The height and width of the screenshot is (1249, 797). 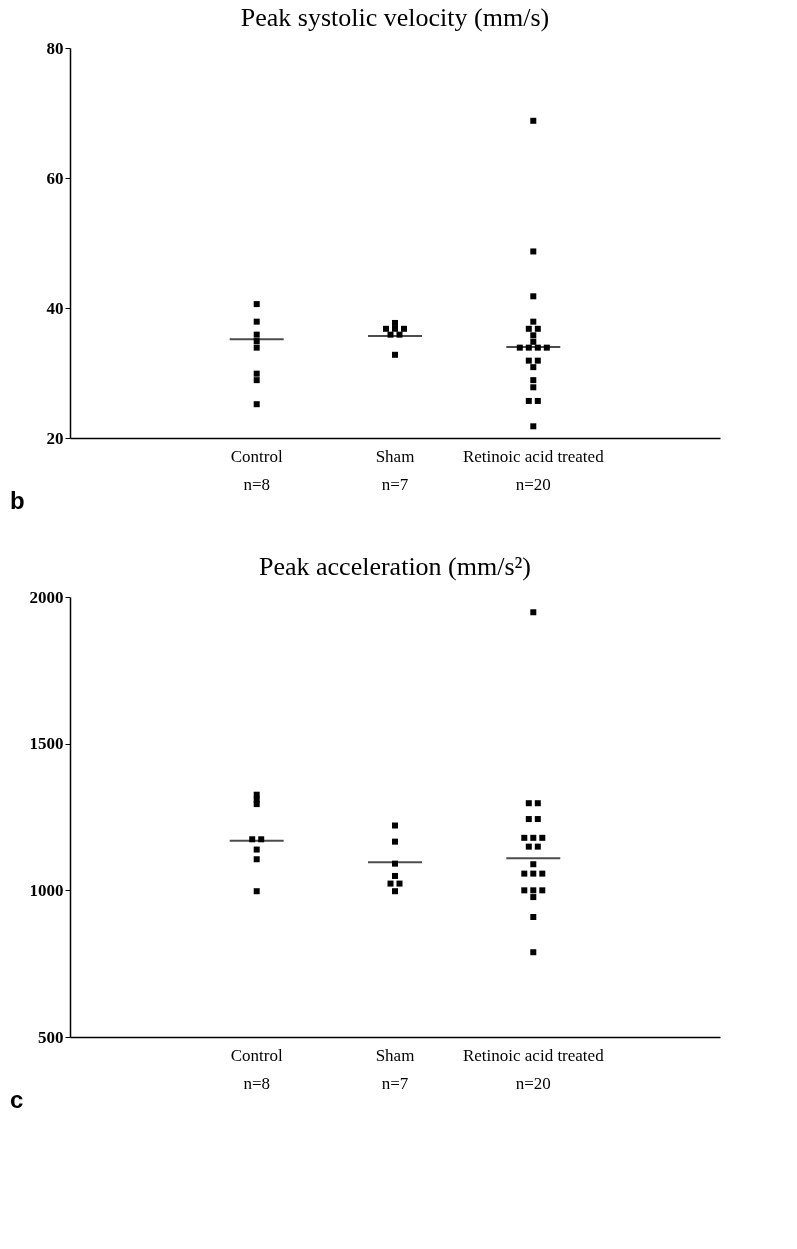 I want to click on y-tick-label: 2000, so click(x=46, y=597).